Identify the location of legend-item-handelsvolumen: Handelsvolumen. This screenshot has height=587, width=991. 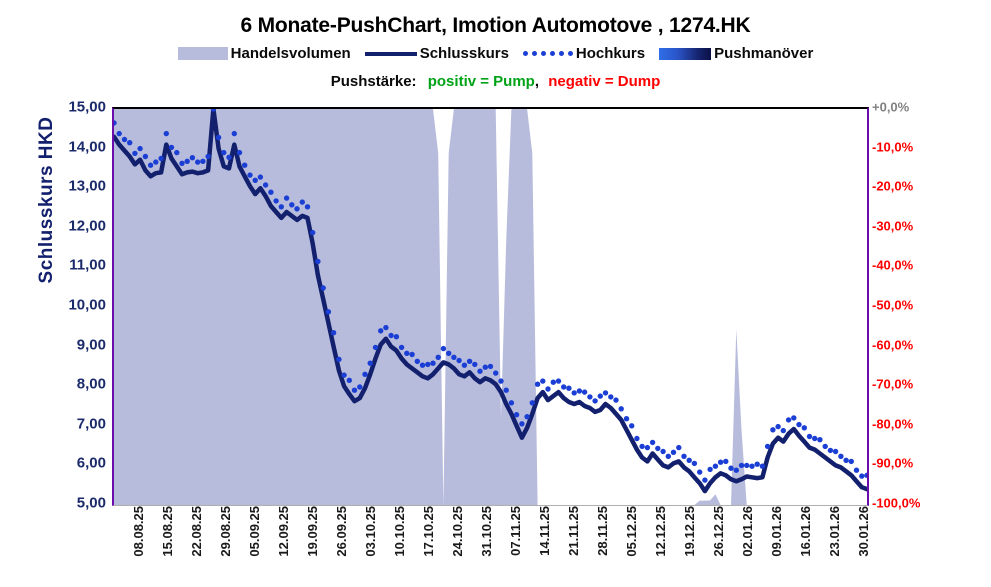
(264, 53).